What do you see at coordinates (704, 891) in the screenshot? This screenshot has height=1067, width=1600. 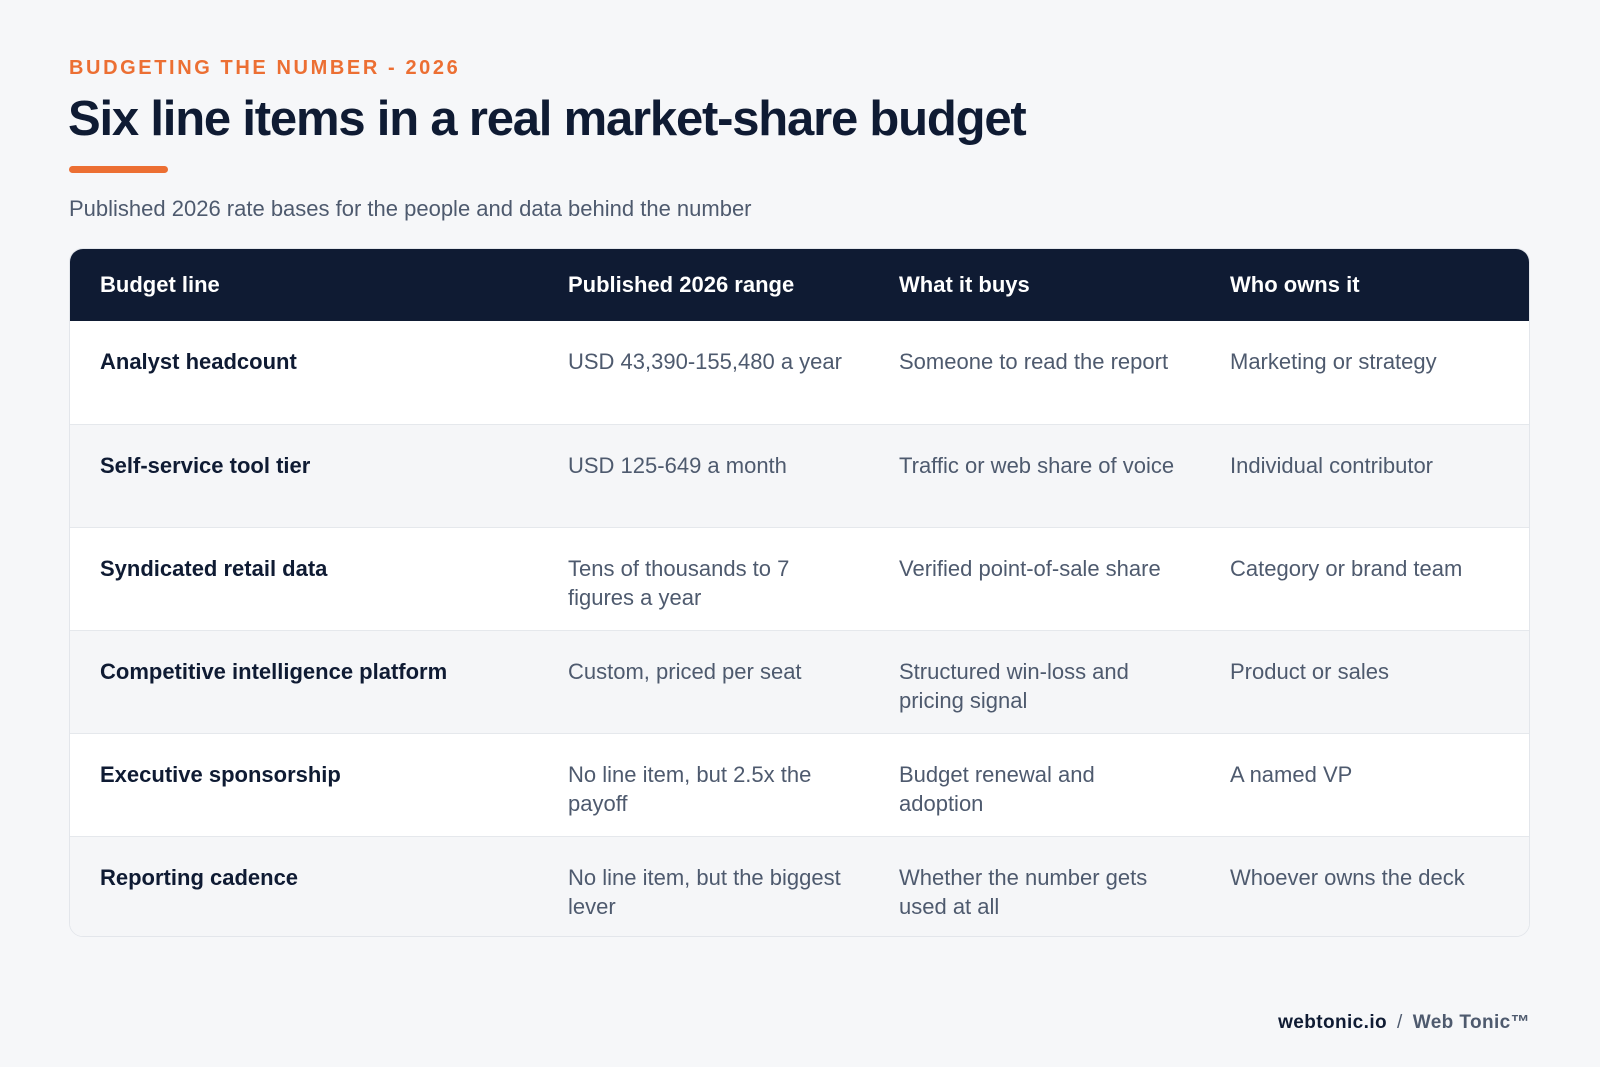 I see `range-cell: No line item, but the biggest lever` at bounding box center [704, 891].